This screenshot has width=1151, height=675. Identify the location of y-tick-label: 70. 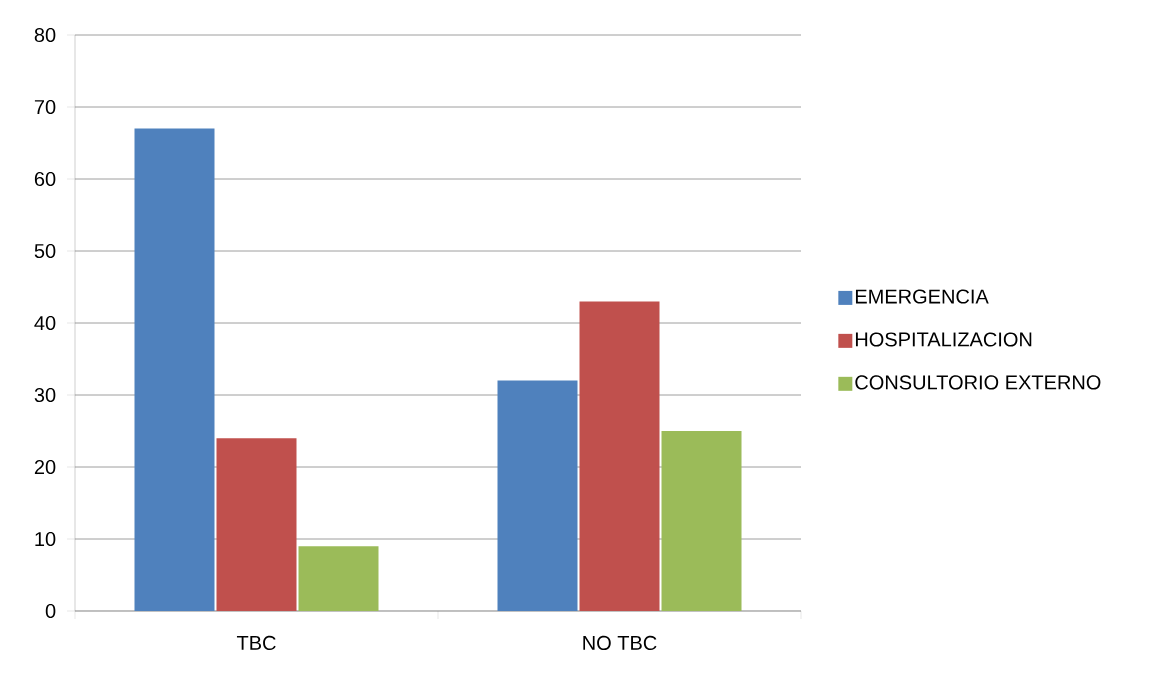
(45, 107).